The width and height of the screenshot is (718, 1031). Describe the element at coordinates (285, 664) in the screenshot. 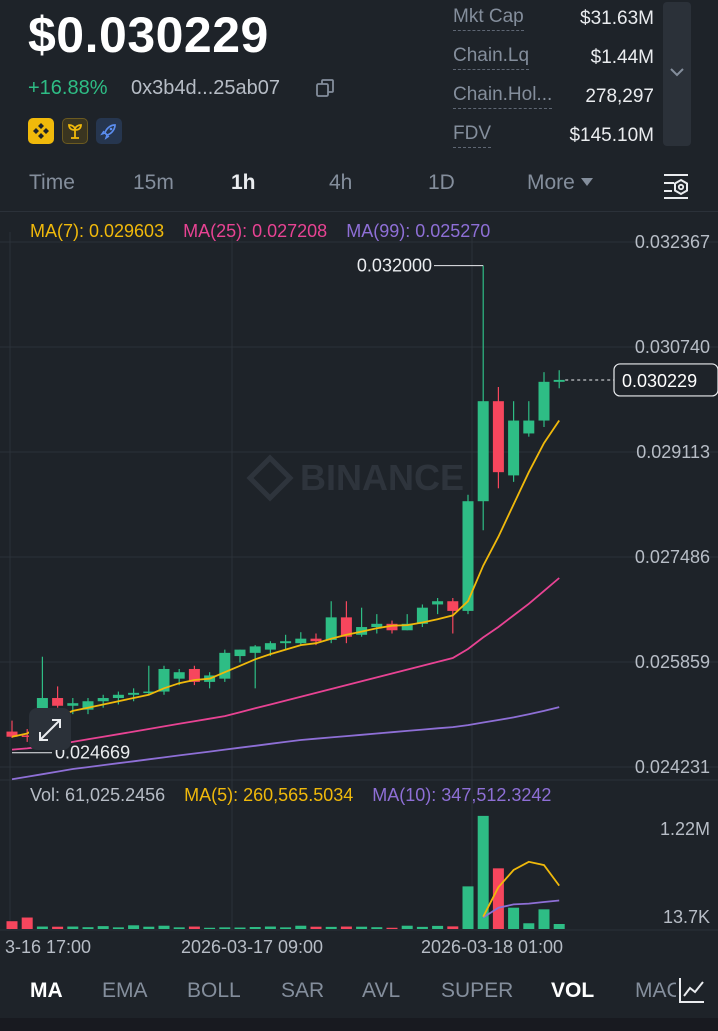

I see `ma25-line` at that location.